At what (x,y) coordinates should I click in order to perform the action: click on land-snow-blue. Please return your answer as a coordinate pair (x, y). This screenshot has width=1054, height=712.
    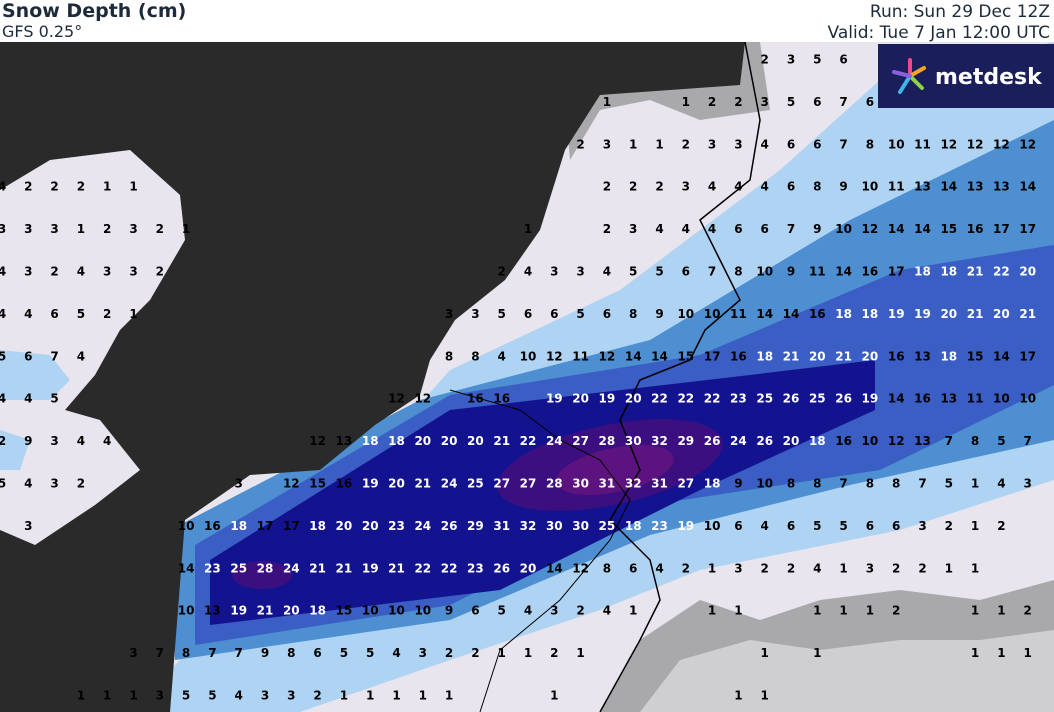
    Looking at the image, I should click on (15, 450).